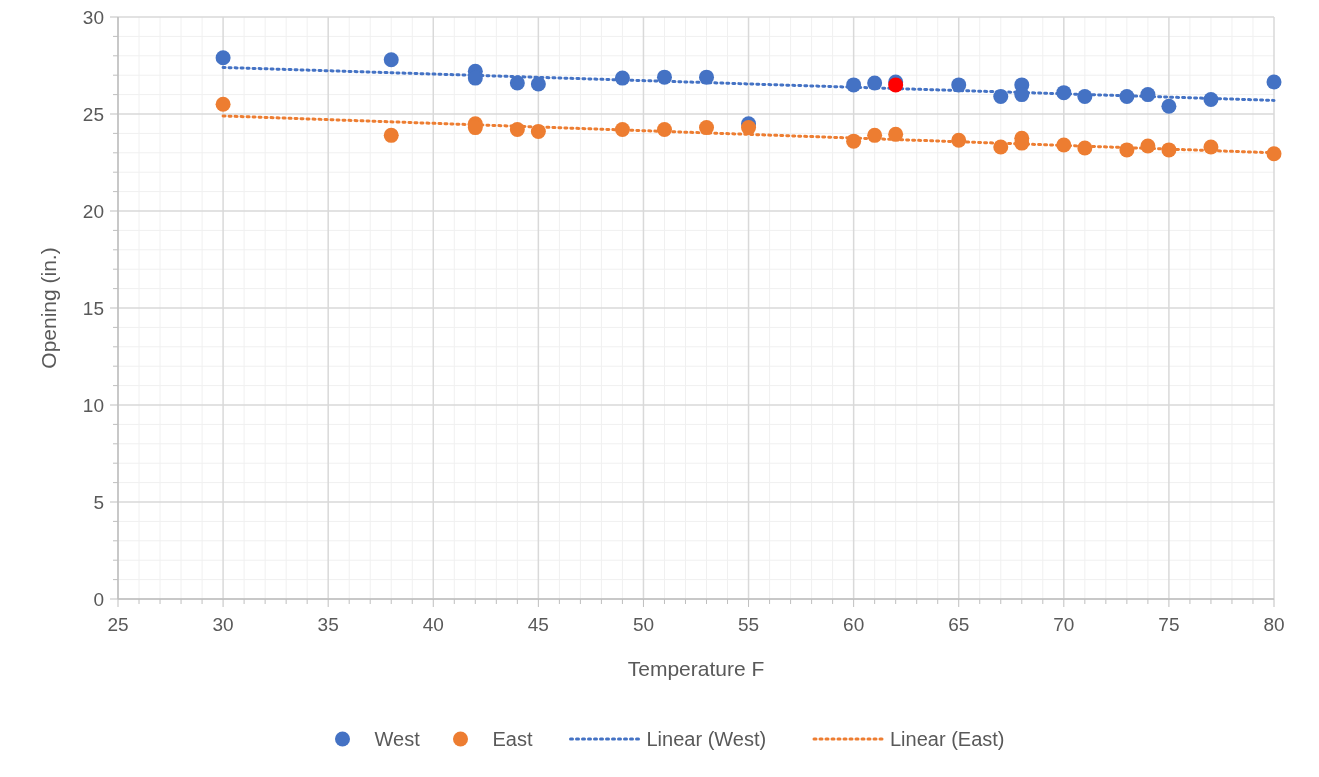  I want to click on y-tick-label: 20, so click(93, 211).